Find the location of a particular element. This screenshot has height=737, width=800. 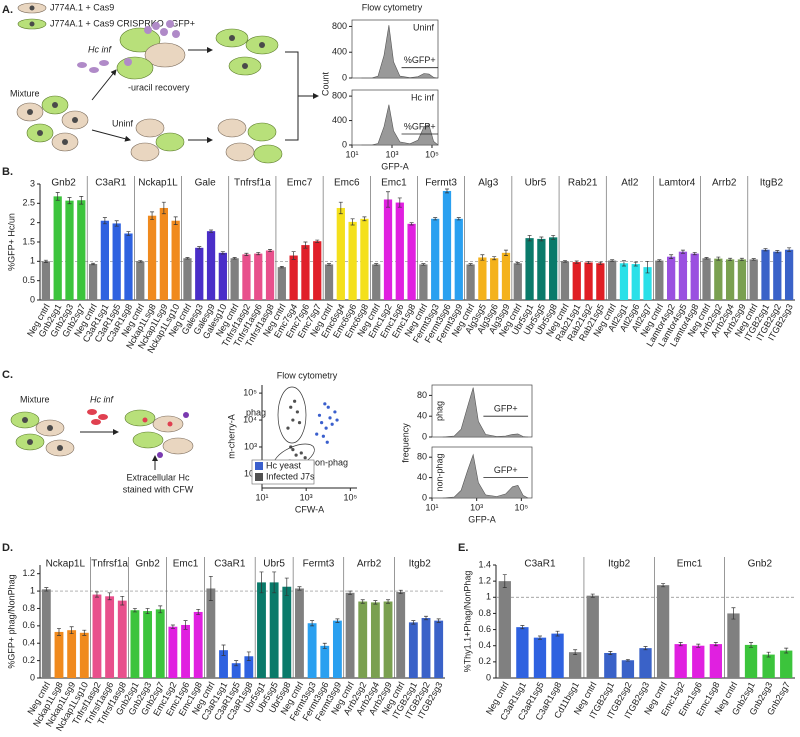

y-tick-label: 10³ is located at coordinates (250, 446).